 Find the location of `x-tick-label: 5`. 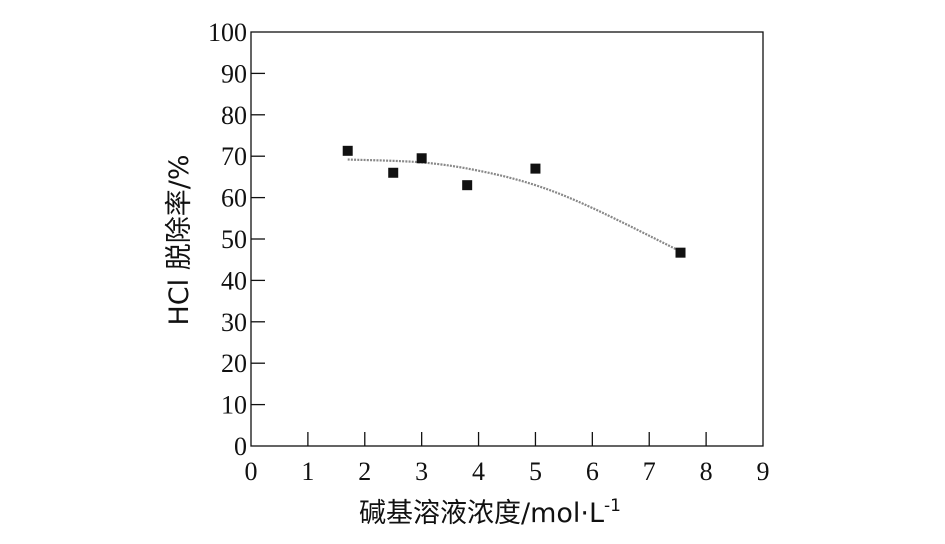

x-tick-label: 5 is located at coordinates (535, 471).